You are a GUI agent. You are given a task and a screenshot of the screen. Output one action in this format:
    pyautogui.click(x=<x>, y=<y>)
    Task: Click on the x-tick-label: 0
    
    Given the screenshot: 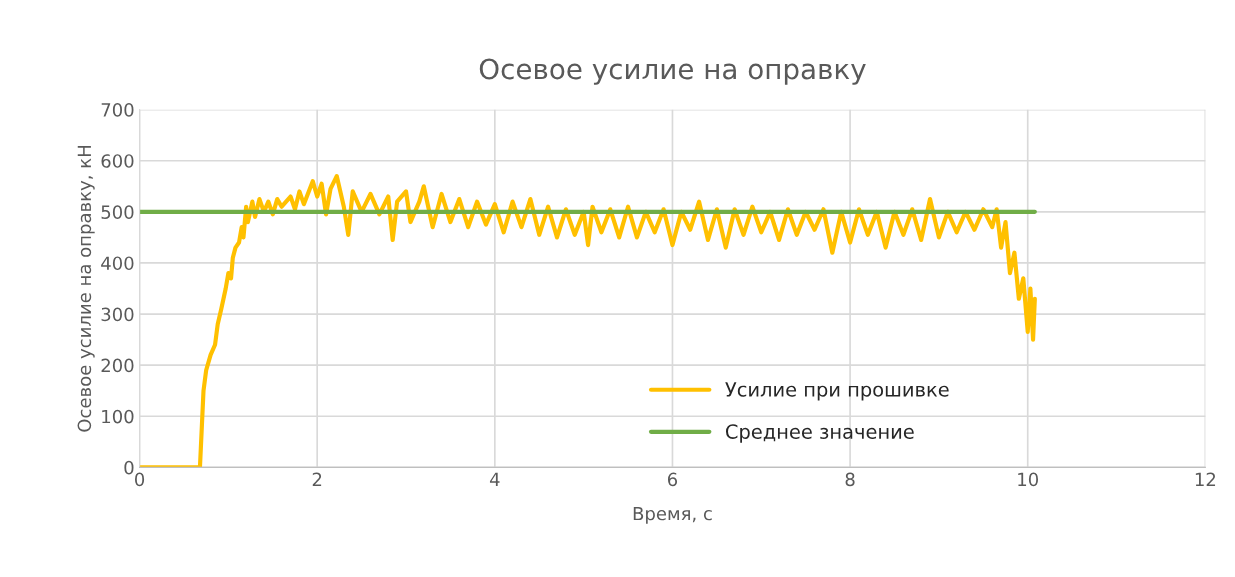 What is the action you would take?
    pyautogui.click(x=140, y=479)
    